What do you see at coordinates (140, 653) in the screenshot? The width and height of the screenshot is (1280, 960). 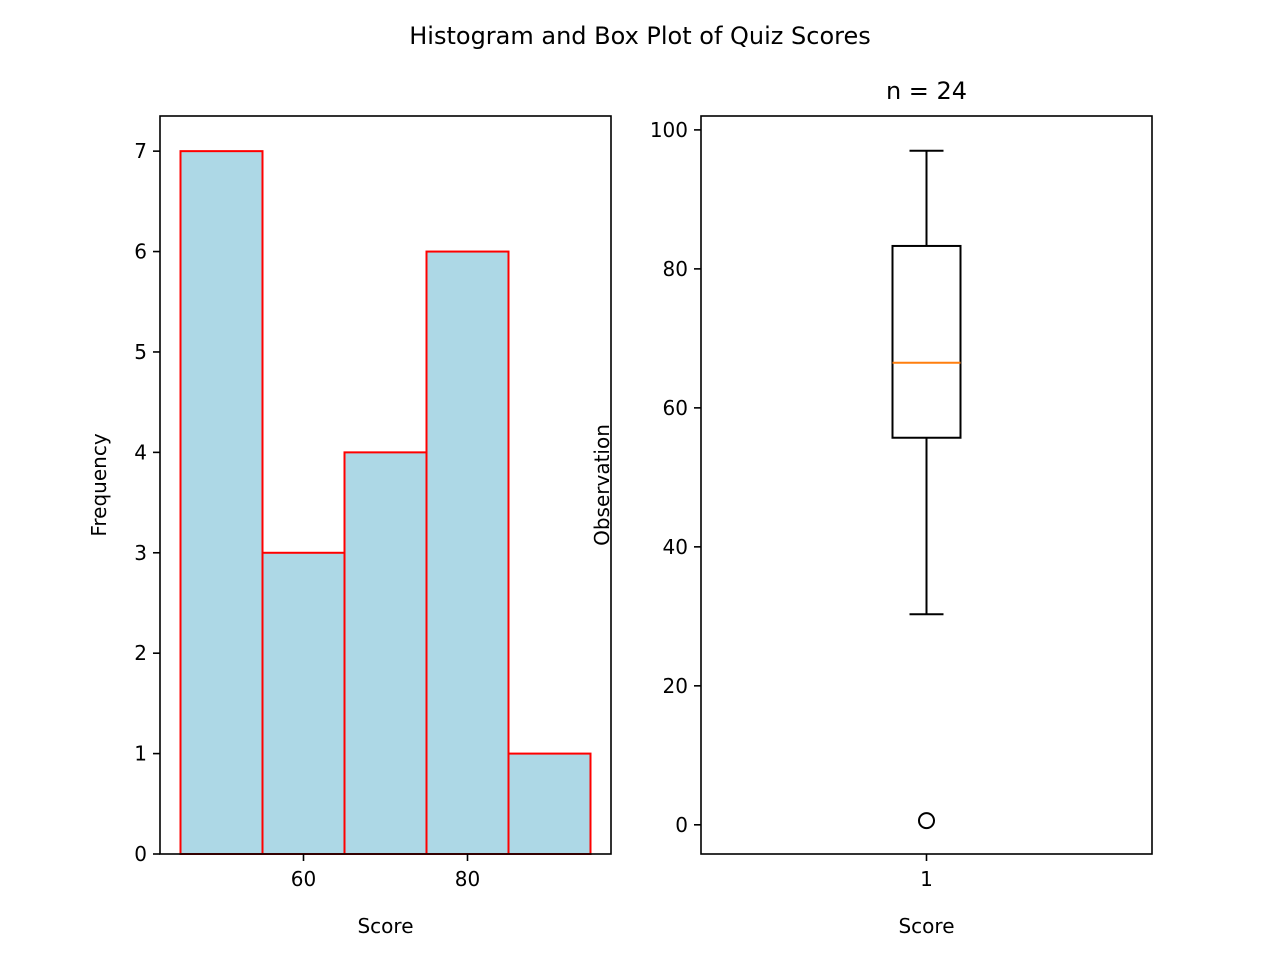 I see `histogram-y-tick-label: 2` at bounding box center [140, 653].